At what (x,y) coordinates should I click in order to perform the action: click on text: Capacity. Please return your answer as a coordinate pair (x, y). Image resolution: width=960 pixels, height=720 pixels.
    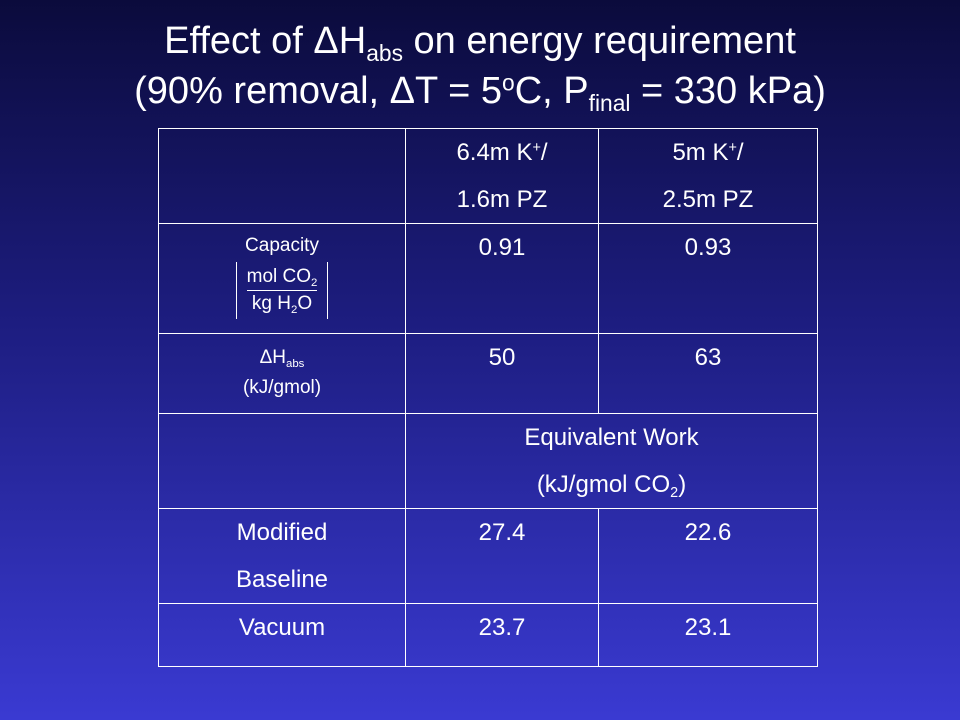
    Looking at the image, I should click on (282, 245).